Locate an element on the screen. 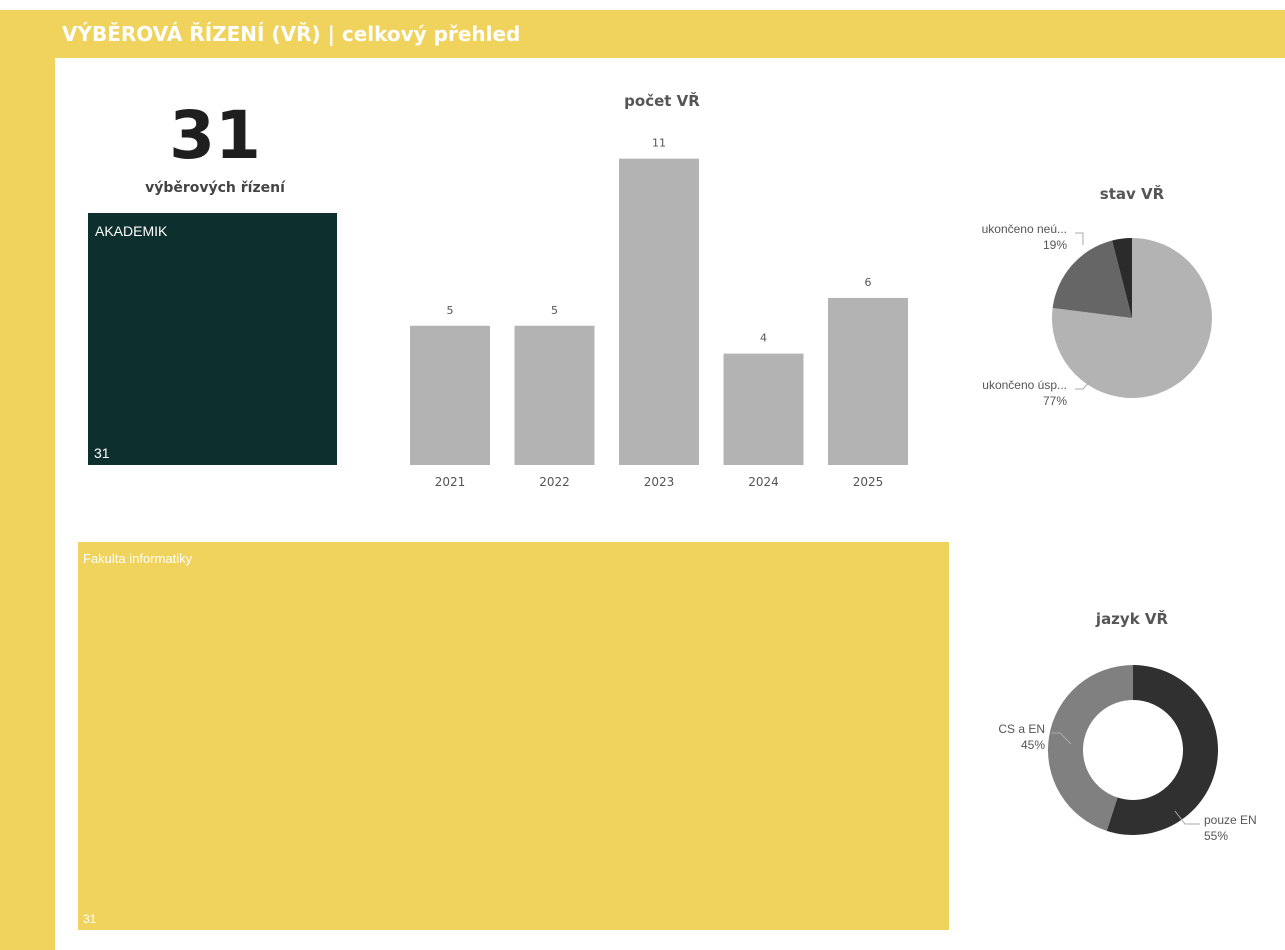  bar-2025 is located at coordinates (868, 381).